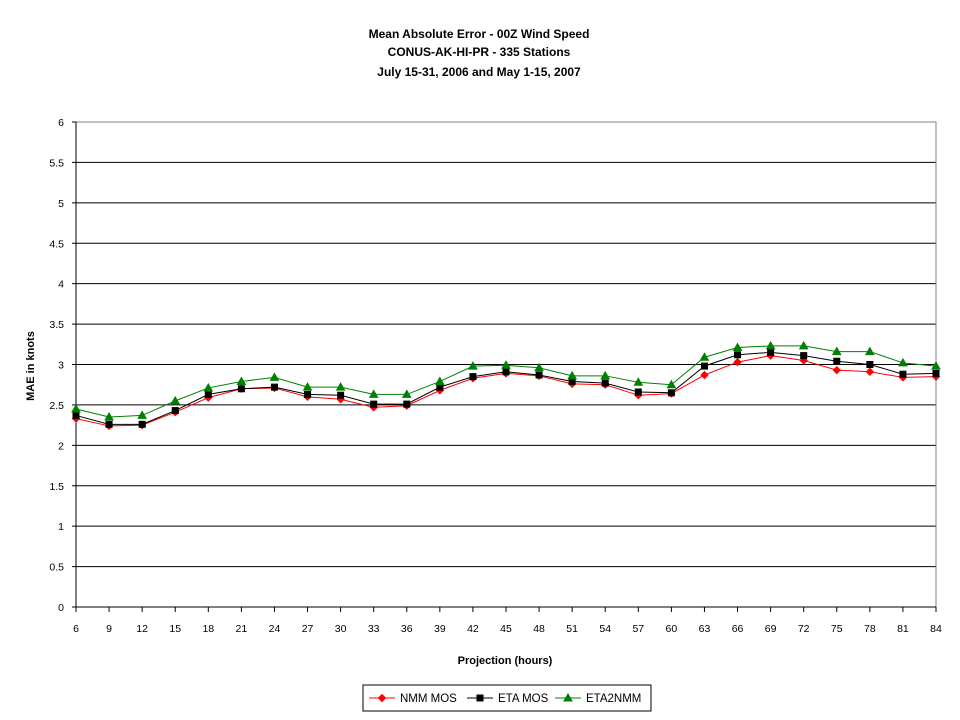 This screenshot has width=960, height=720. What do you see at coordinates (505, 661) in the screenshot?
I see `x-axis-label: Projection (hours)` at bounding box center [505, 661].